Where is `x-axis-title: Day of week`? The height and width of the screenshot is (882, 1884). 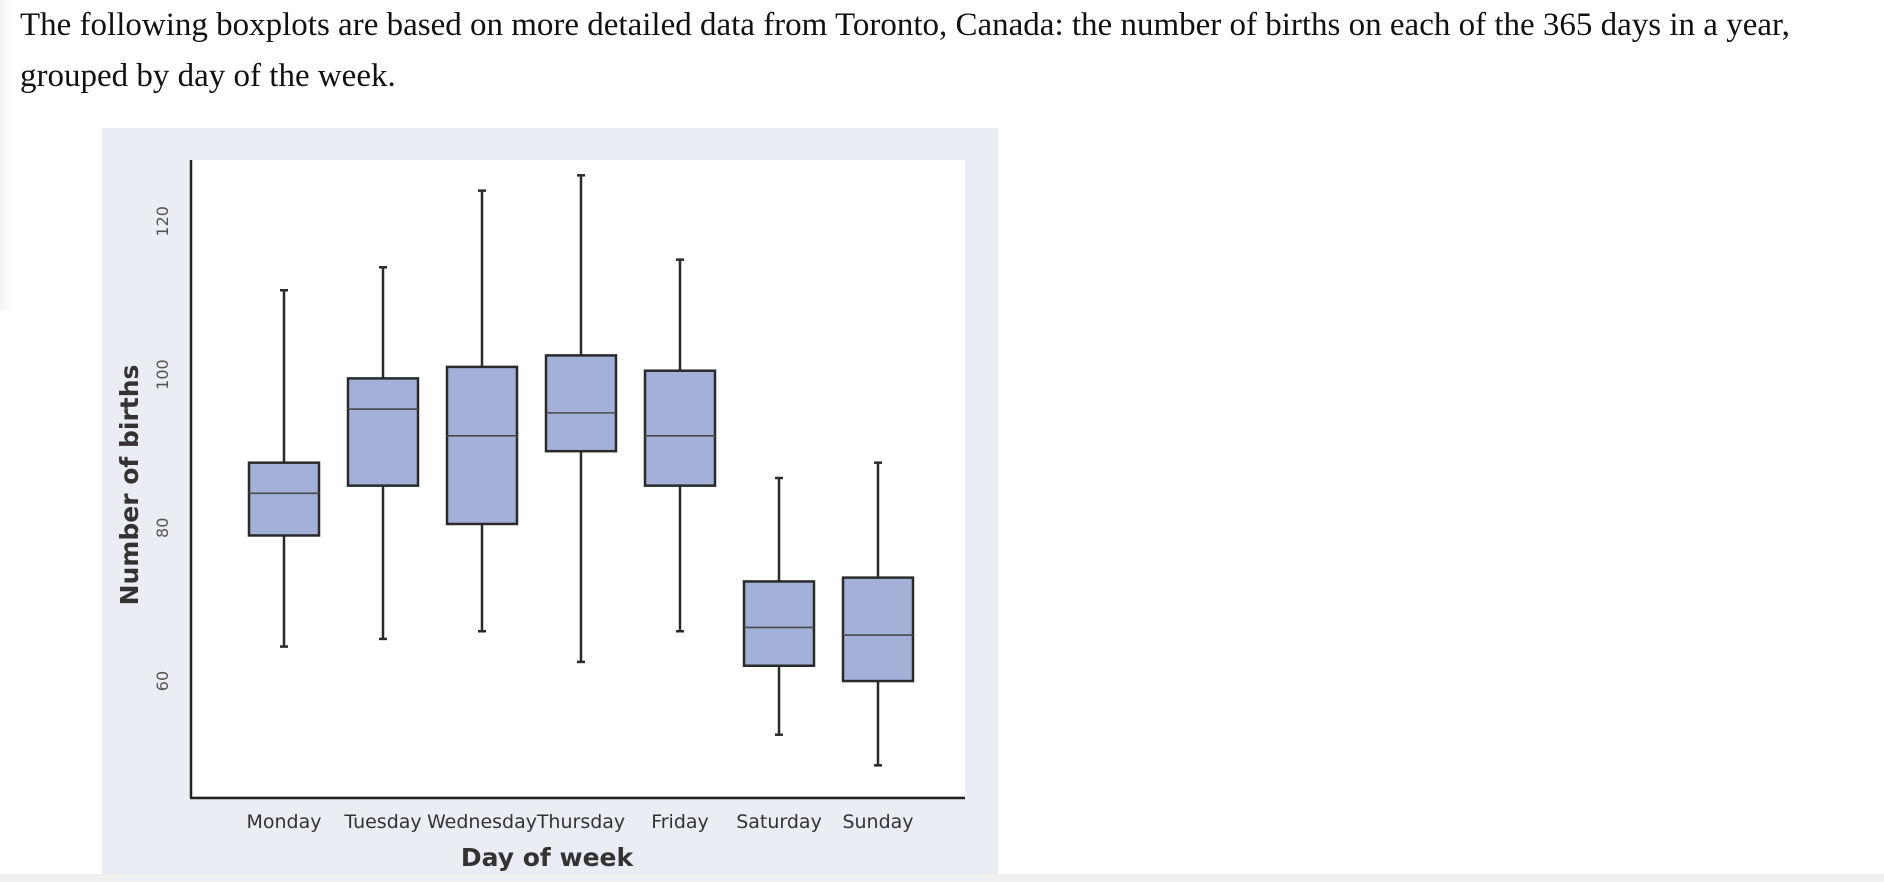 x-axis-title: Day of week is located at coordinates (548, 857).